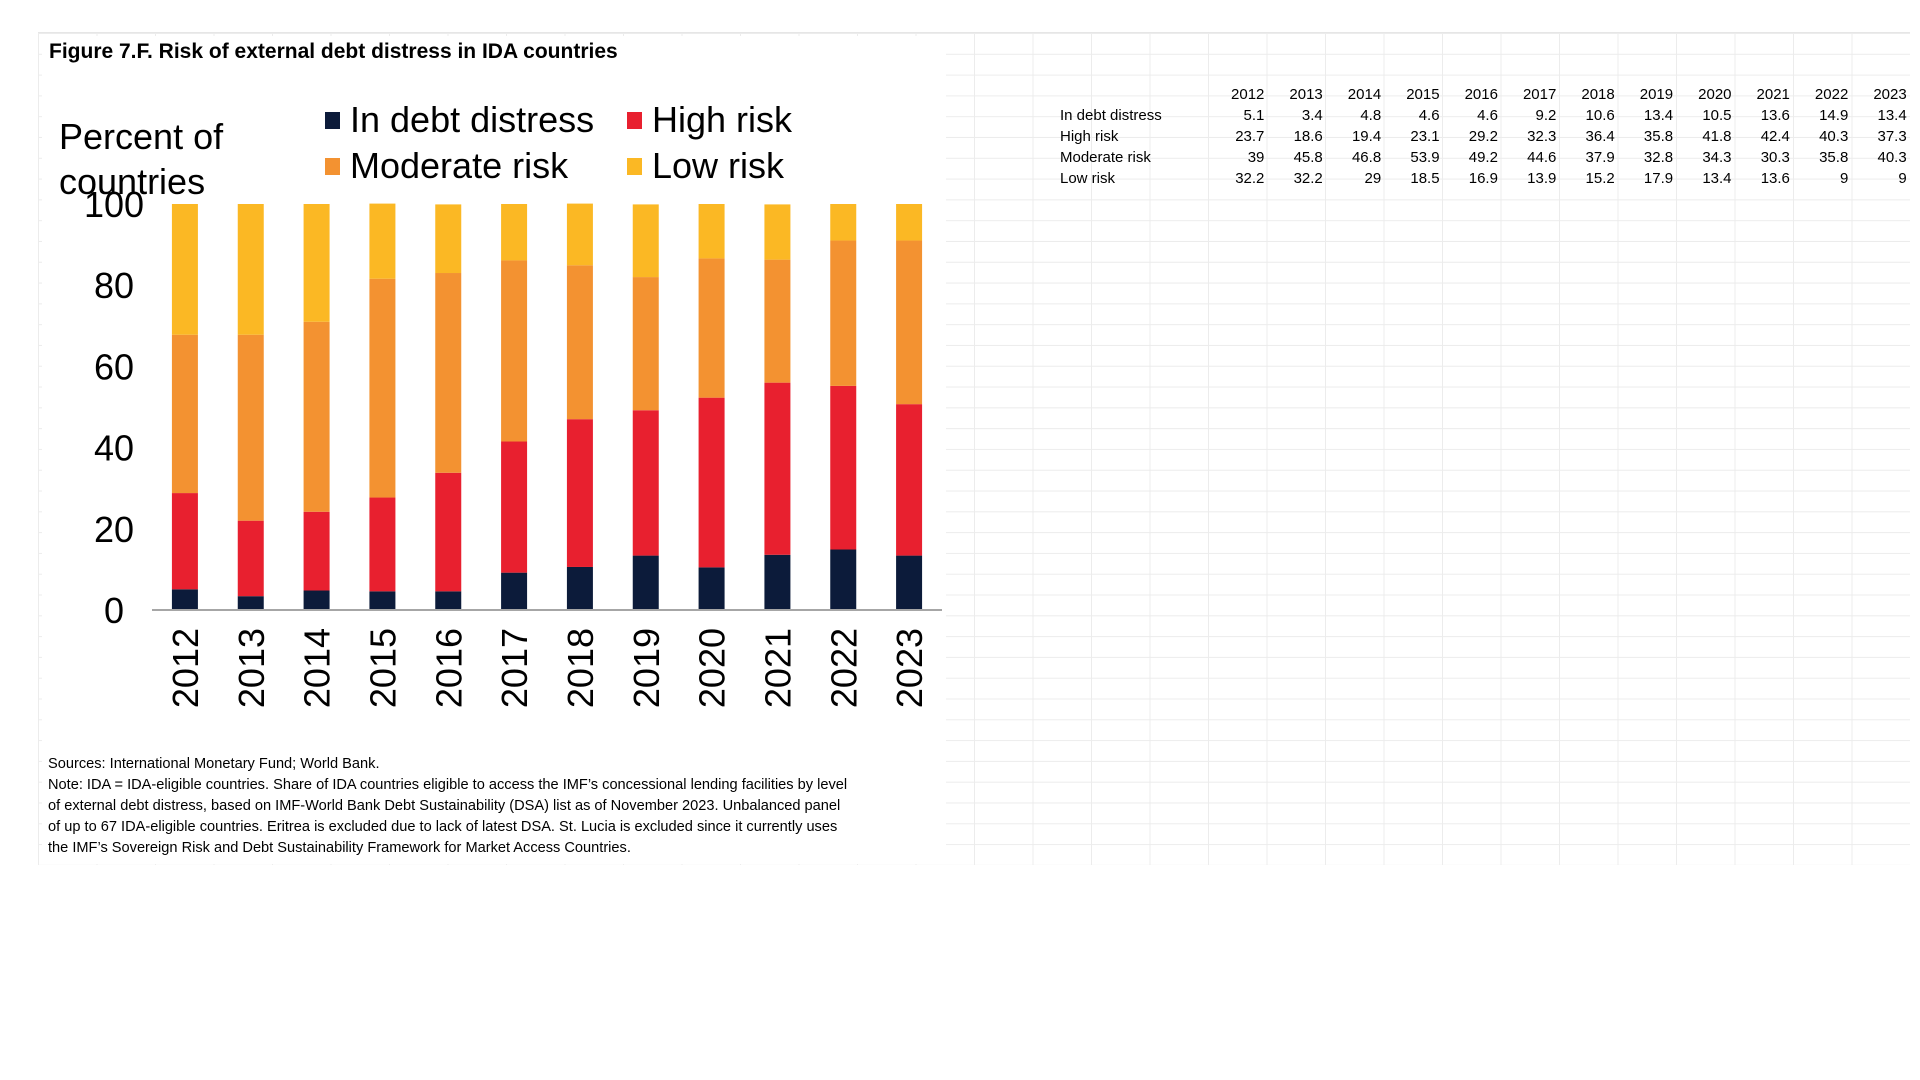 The image size is (1920, 1080). What do you see at coordinates (1600, 157) in the screenshot?
I see `table-cell: 37.9` at bounding box center [1600, 157].